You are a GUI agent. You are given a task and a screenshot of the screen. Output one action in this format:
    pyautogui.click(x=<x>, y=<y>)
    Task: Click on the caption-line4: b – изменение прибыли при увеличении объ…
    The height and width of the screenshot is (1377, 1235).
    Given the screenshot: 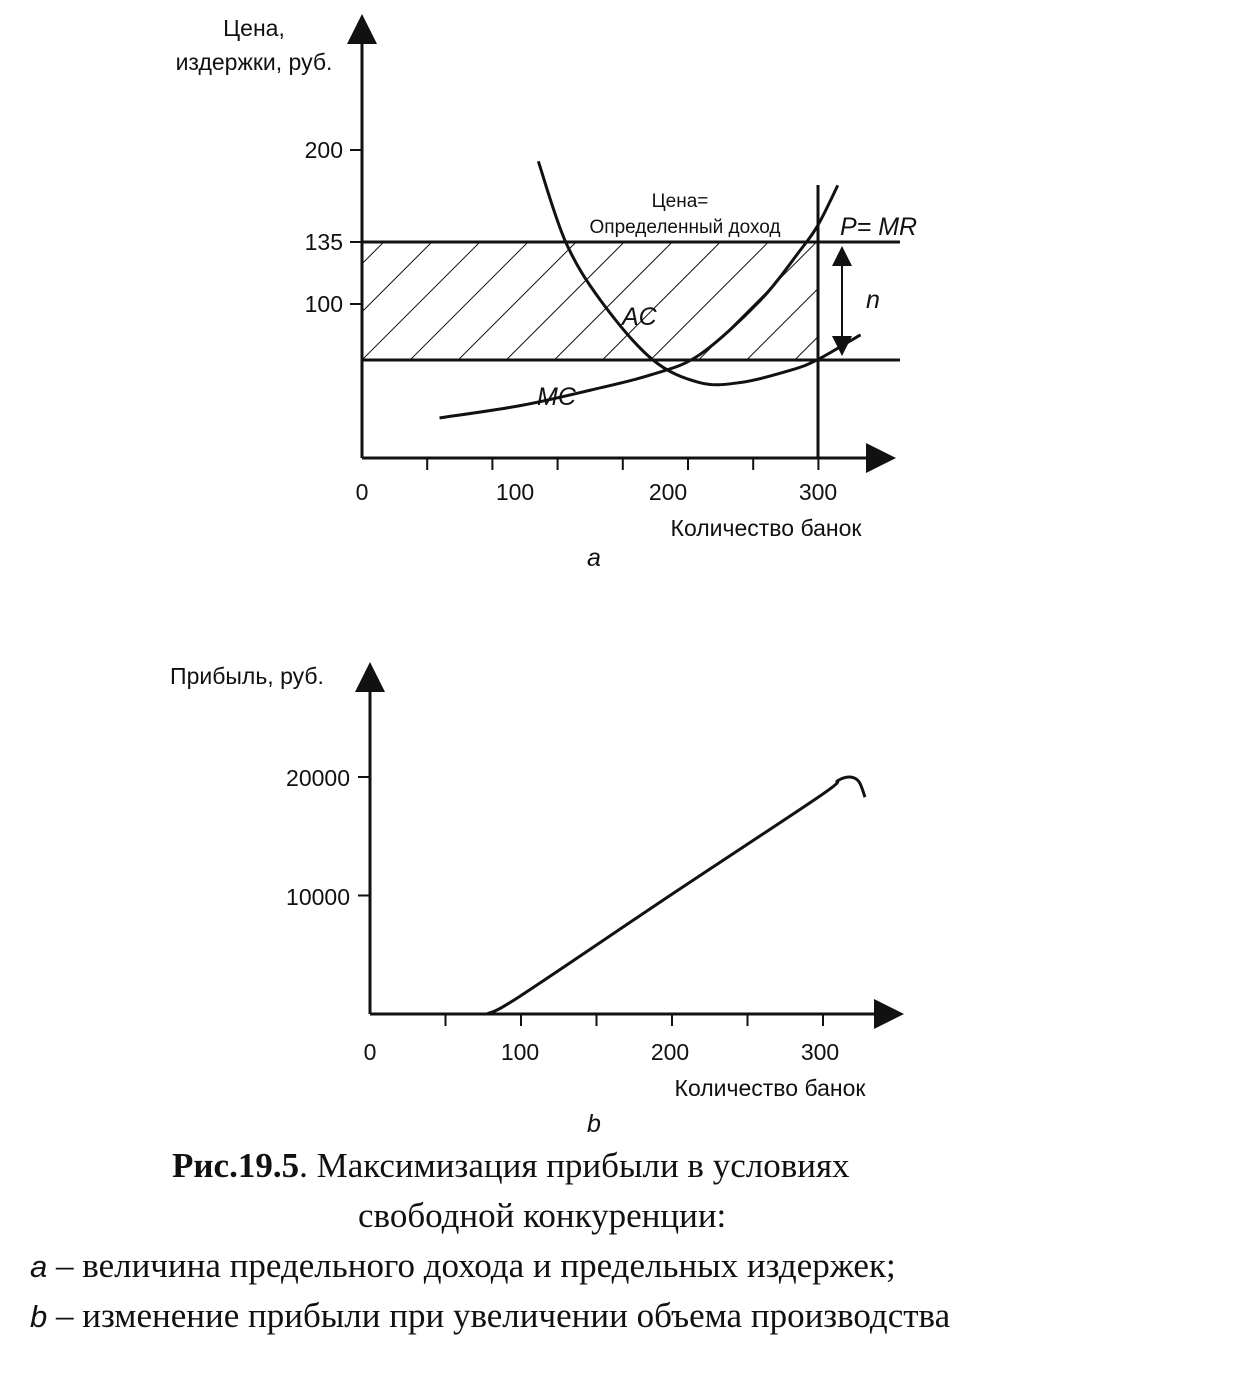 What is the action you would take?
    pyautogui.click(x=490, y=1316)
    